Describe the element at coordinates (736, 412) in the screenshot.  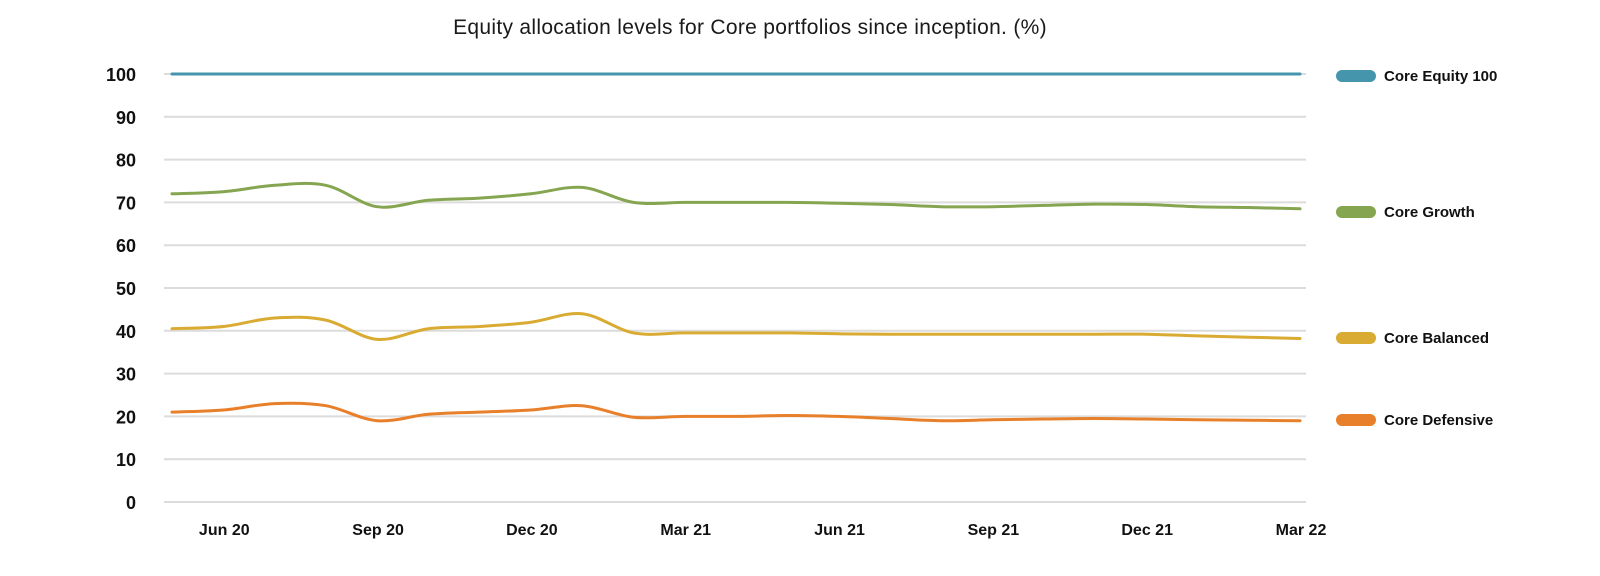
I see `series-line-core-defensive` at that location.